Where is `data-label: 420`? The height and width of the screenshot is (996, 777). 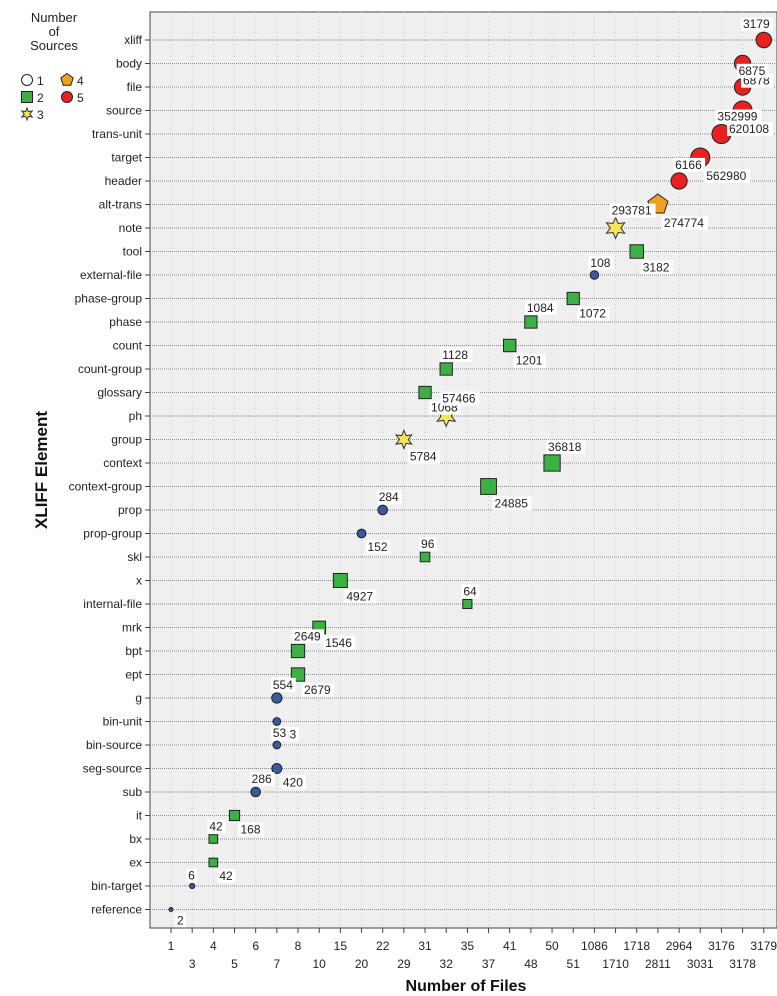
data-label: 420 is located at coordinates (293, 783).